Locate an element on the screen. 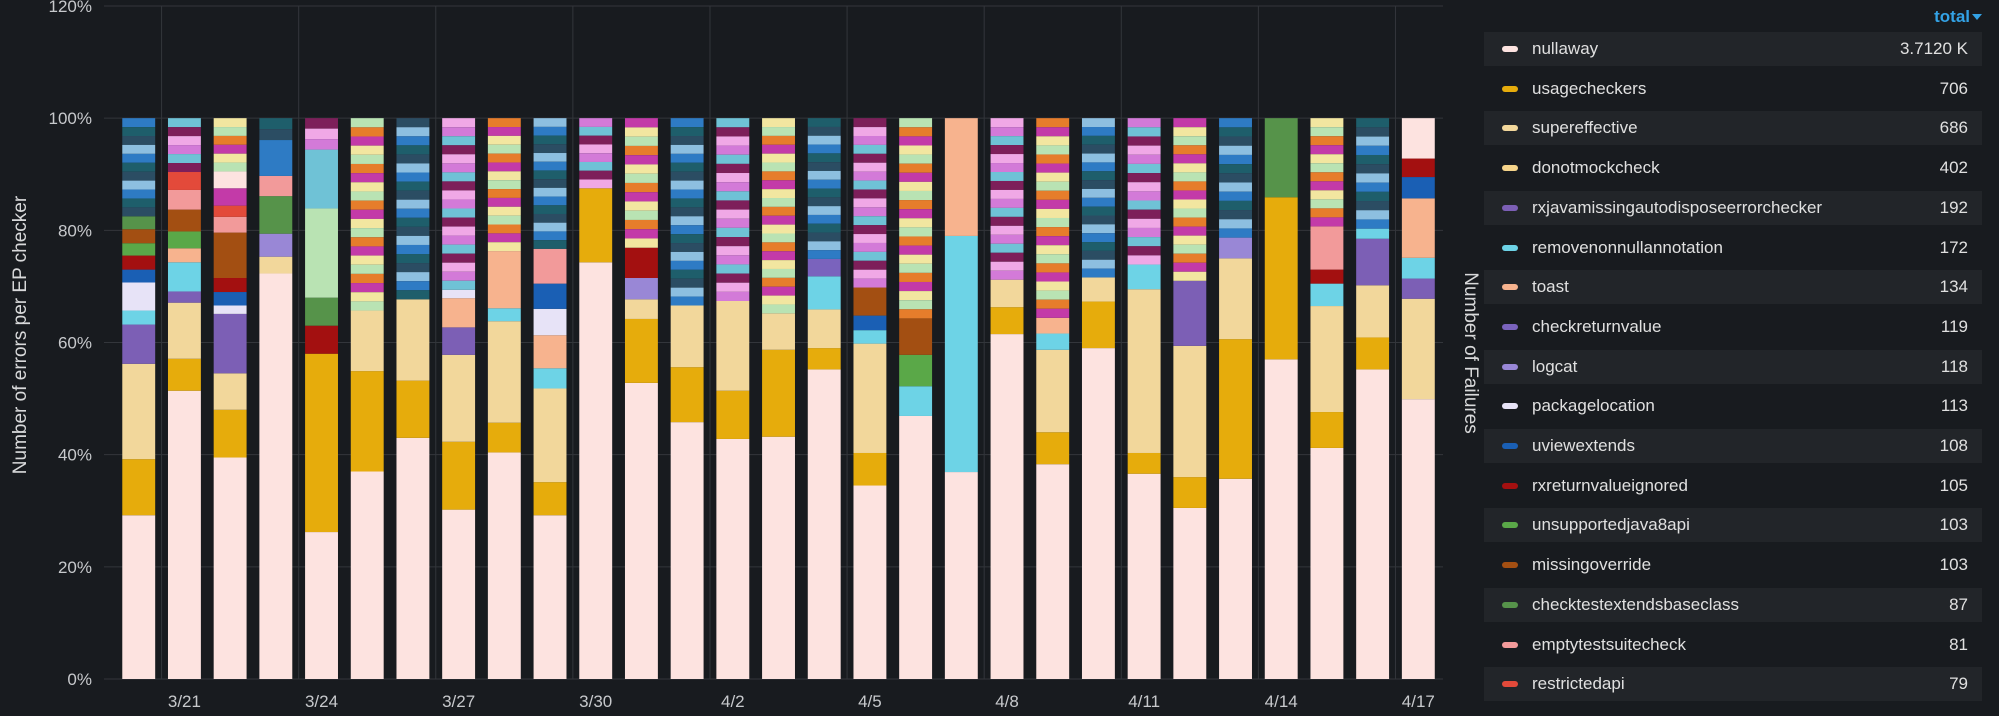  legend-item: emptytestsuitecheck 81 is located at coordinates (1733, 645).